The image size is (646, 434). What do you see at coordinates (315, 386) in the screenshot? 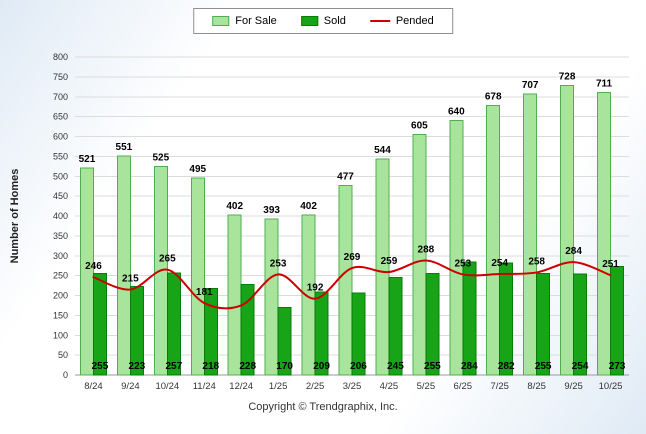
I see `x-tick-label: 2/25` at bounding box center [315, 386].